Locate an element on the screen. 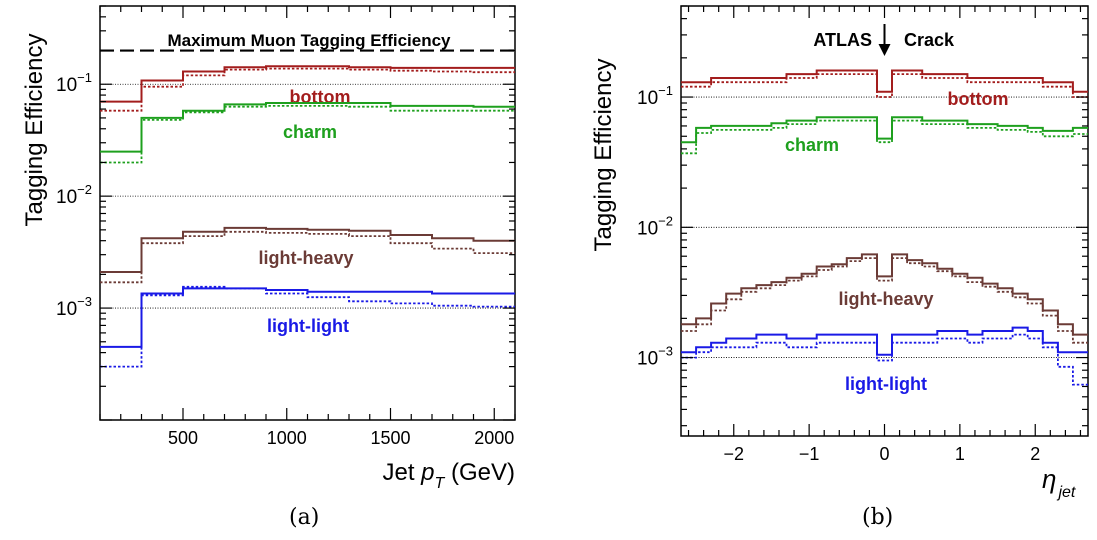 The width and height of the screenshot is (1097, 540). series-label-bottom: bottom is located at coordinates (978, 99).